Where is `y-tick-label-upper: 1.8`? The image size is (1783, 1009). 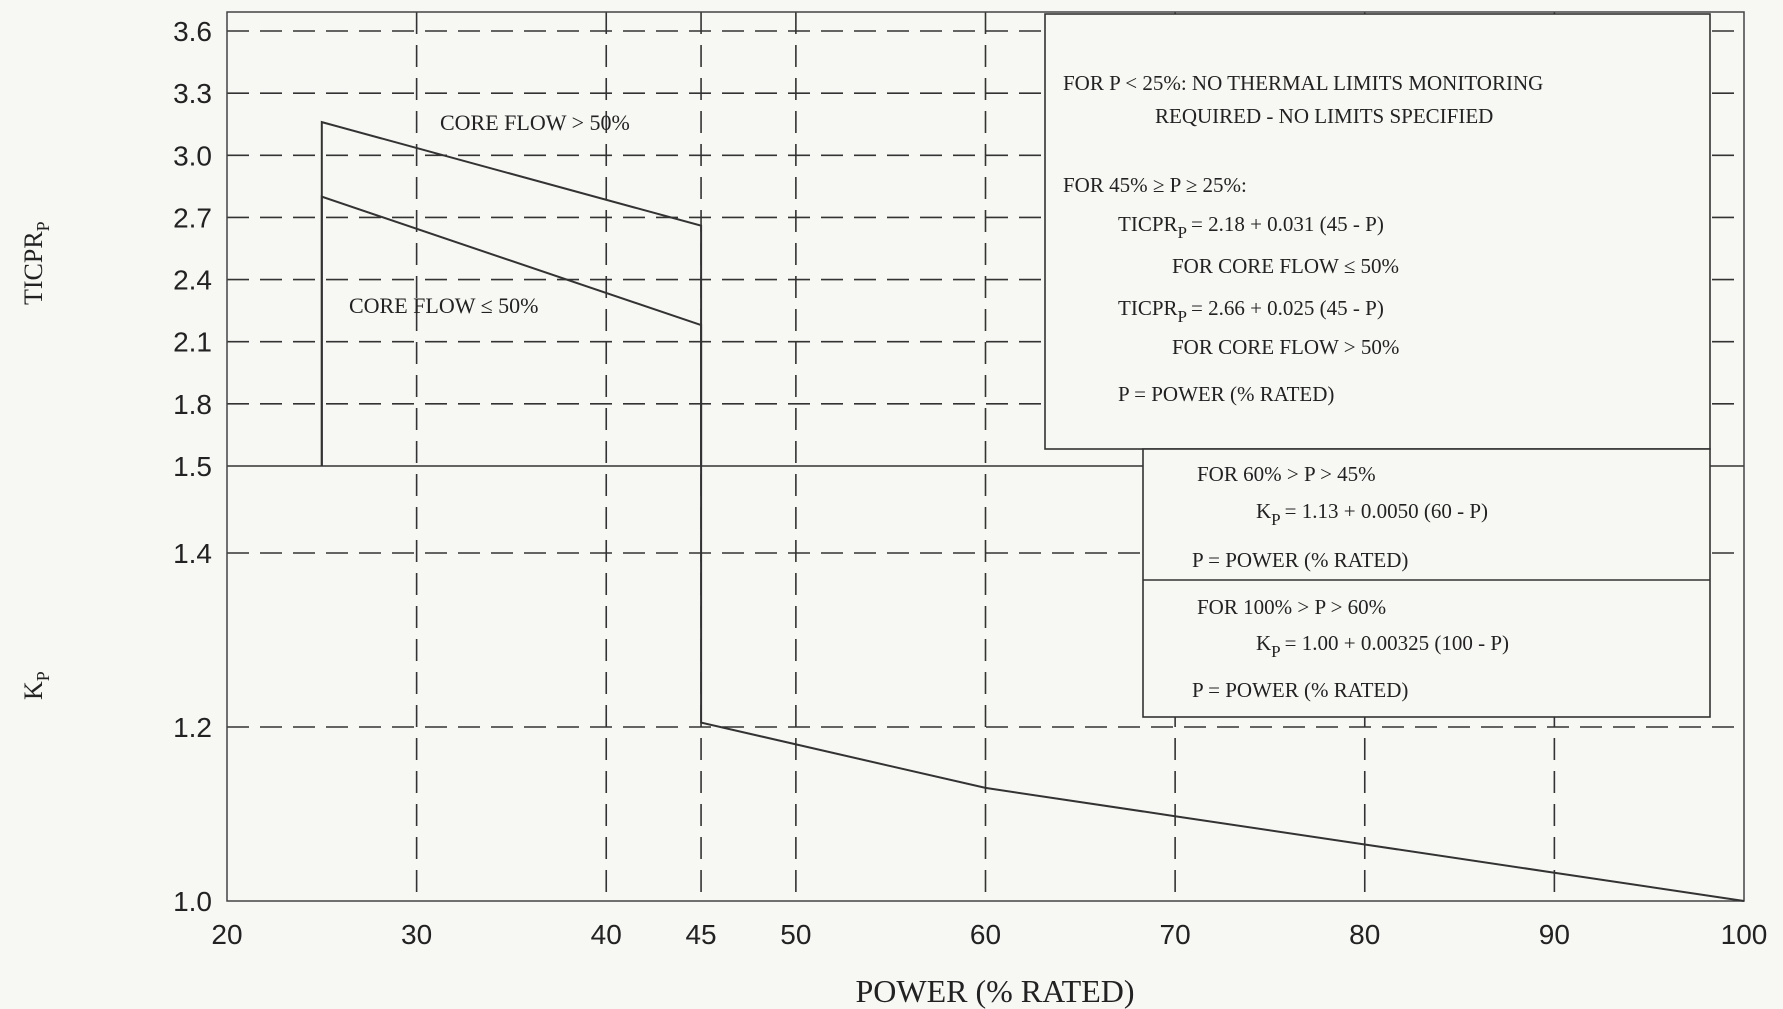
y-tick-label-upper: 1.8 is located at coordinates (192, 404).